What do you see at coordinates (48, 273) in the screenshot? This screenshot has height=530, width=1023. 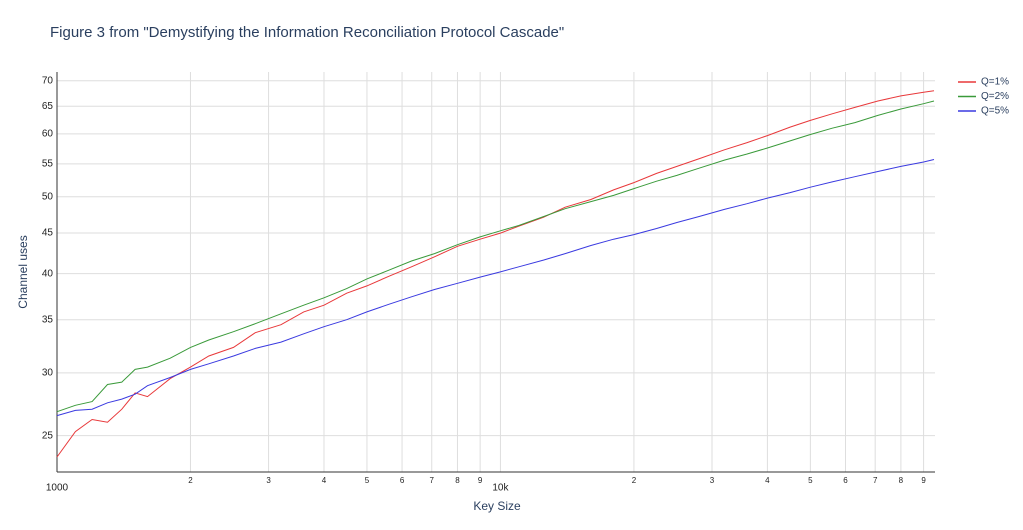 I see `y-tick-label: 40` at bounding box center [48, 273].